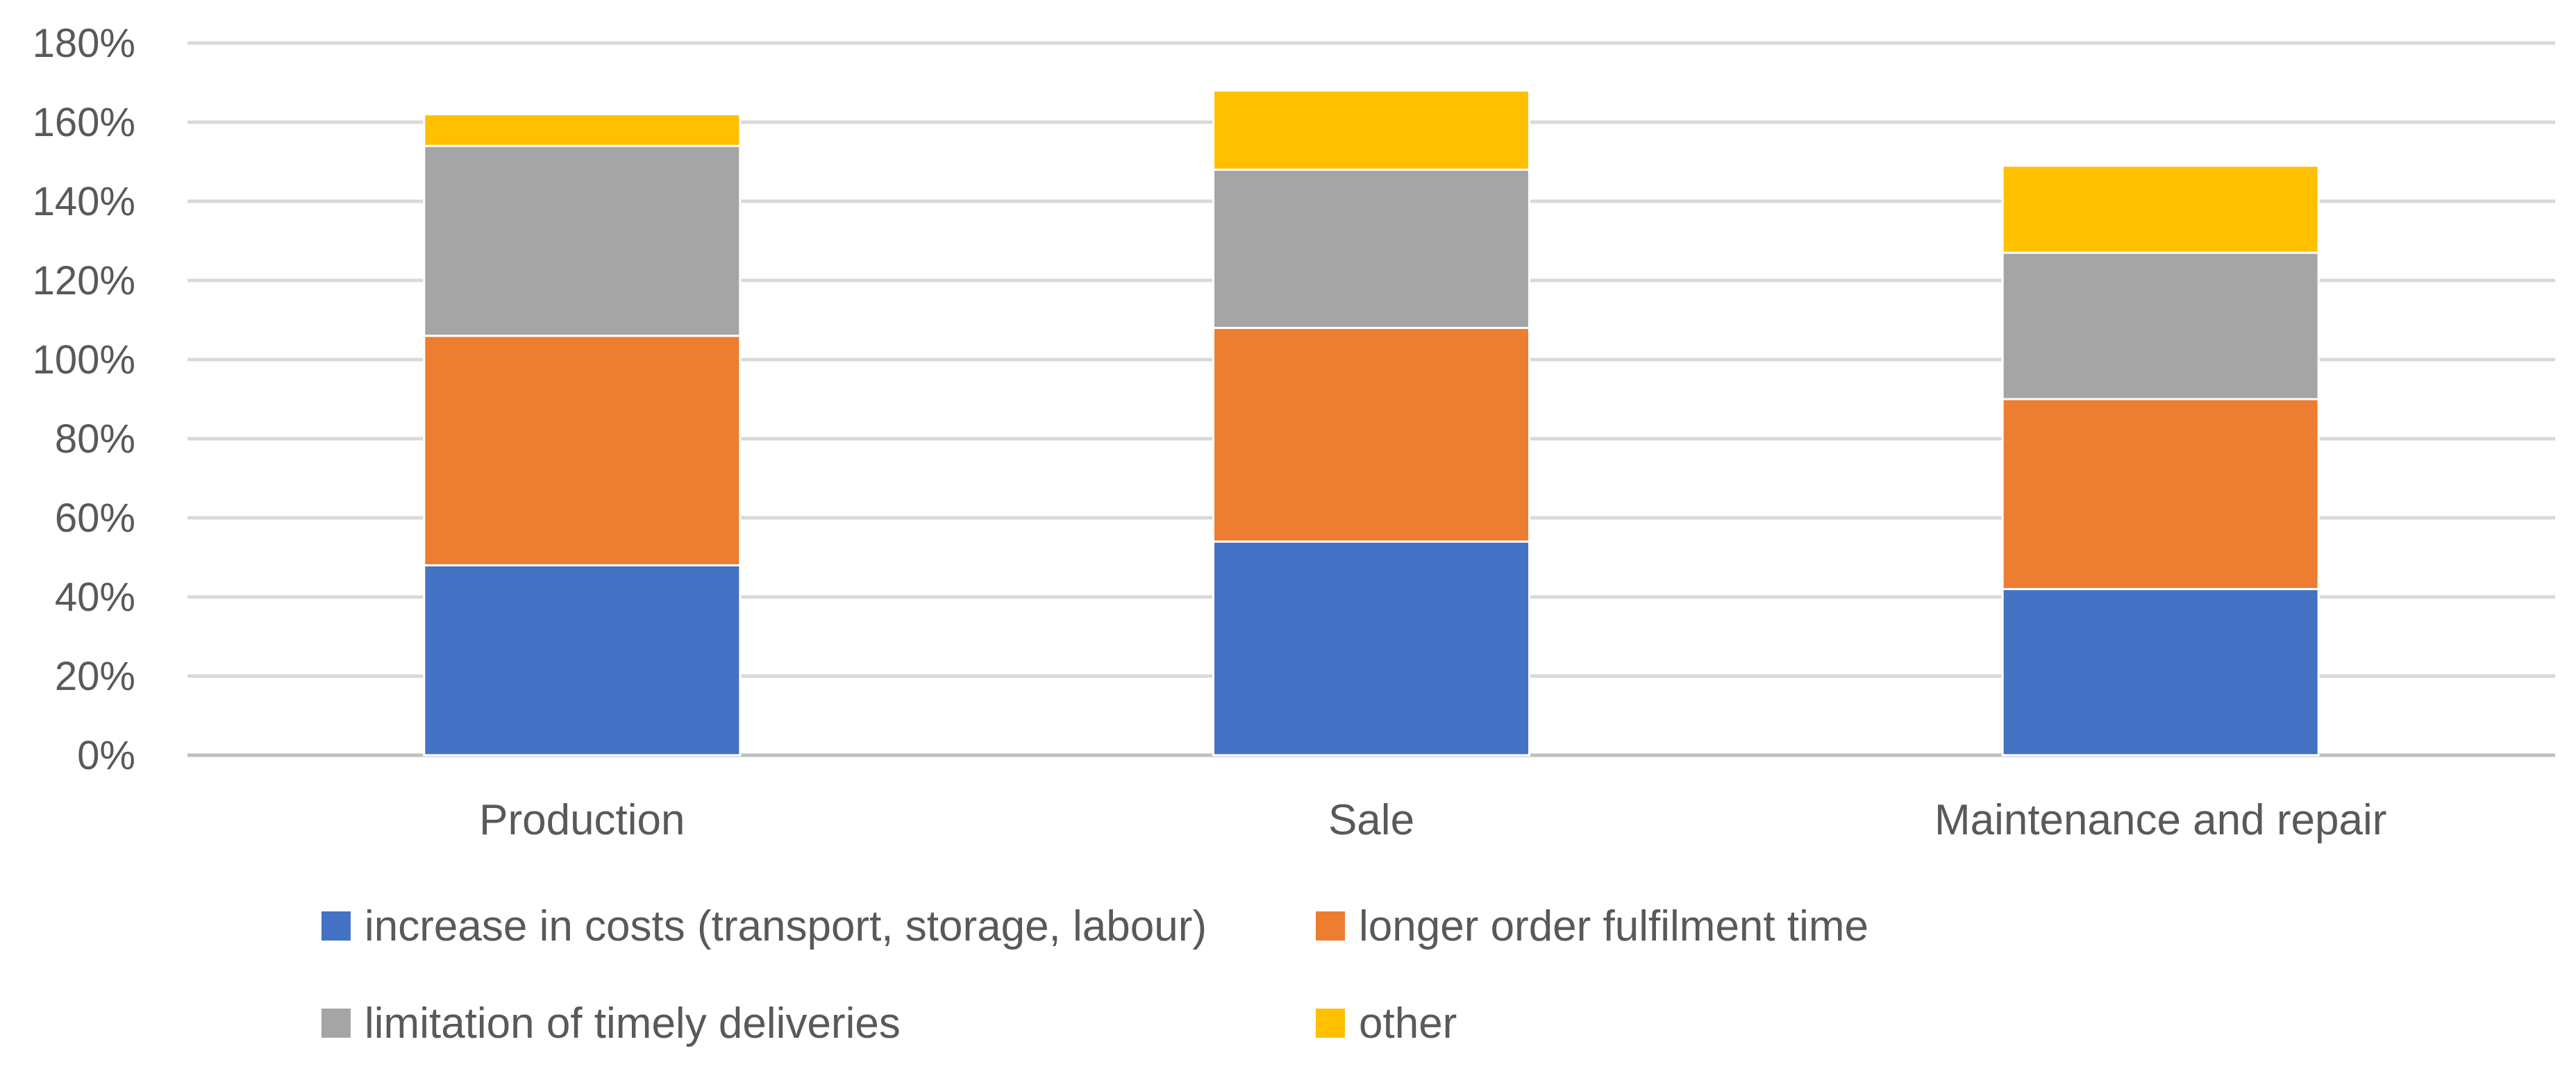 Image resolution: width=2576 pixels, height=1078 pixels. Describe the element at coordinates (84, 44) in the screenshot. I see `y-tick-label: 180%` at that location.